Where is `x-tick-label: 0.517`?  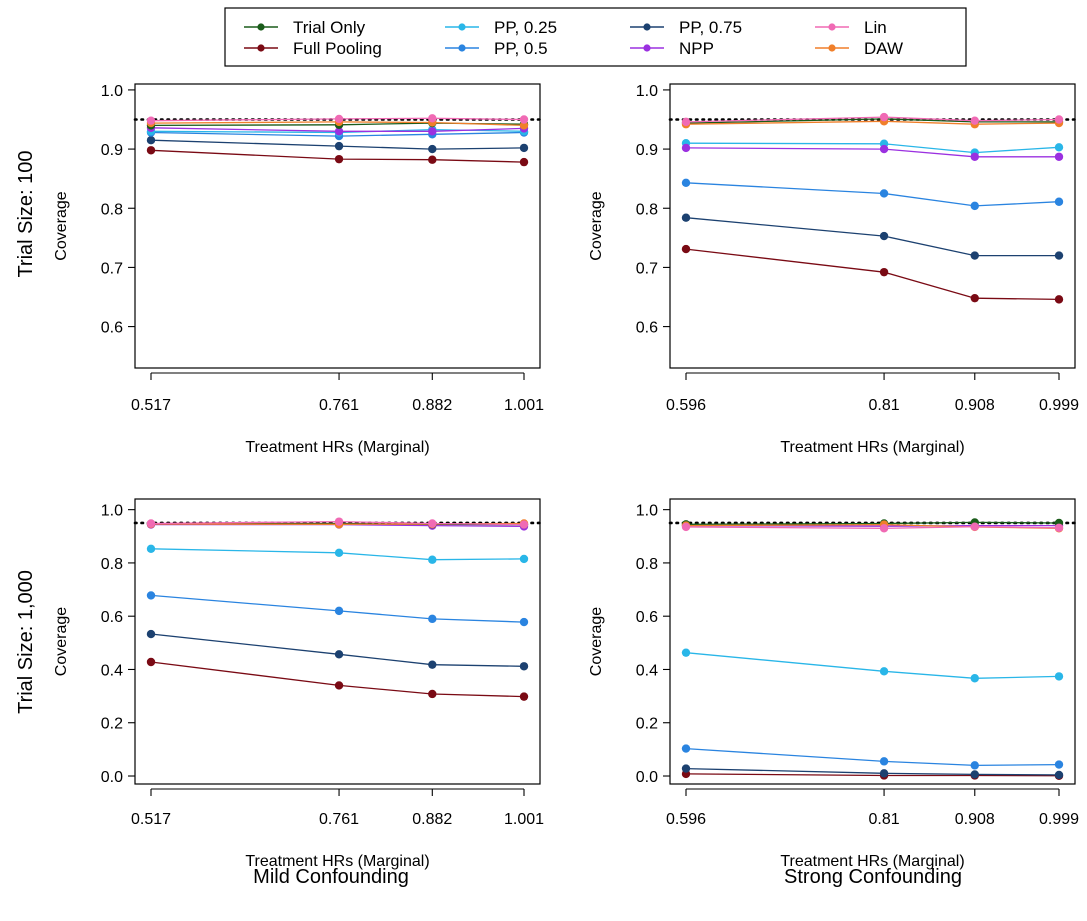 x-tick-label: 0.517 is located at coordinates (151, 819).